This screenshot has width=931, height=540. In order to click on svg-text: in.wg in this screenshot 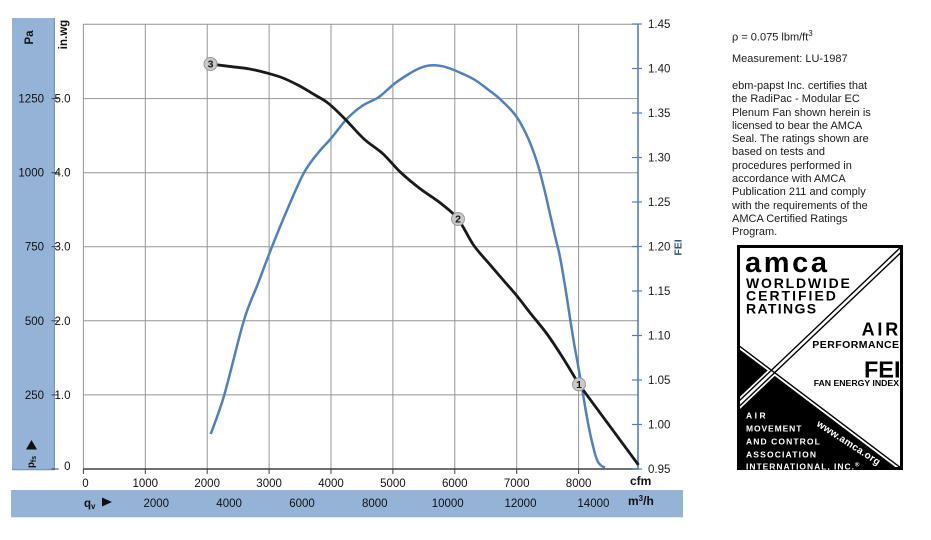, I will do `click(64, 34)`.